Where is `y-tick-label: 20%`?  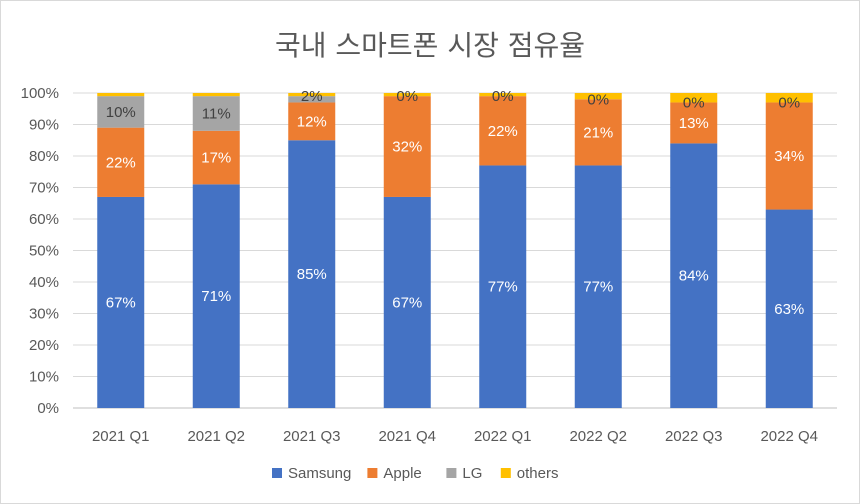
y-tick-label: 20% is located at coordinates (44, 345).